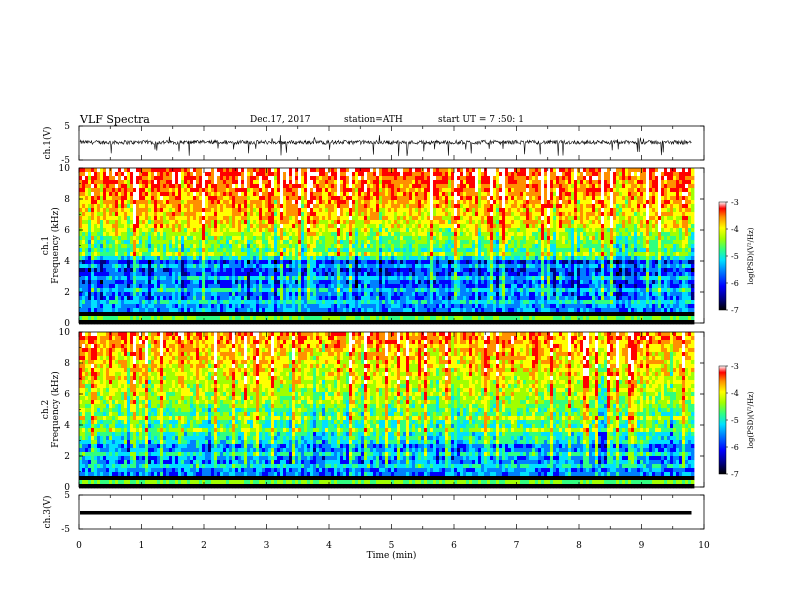  I want to click on panel-label: ch.2, so click(46, 409).